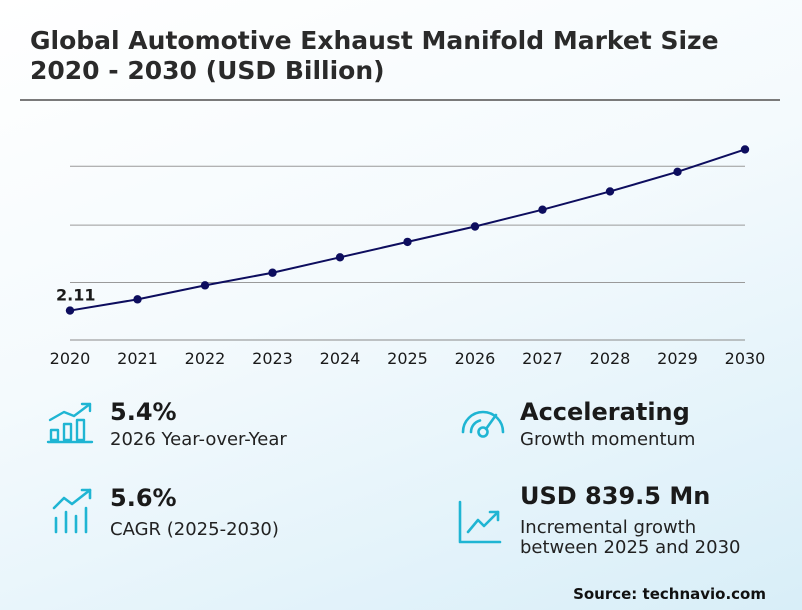  What do you see at coordinates (605, 412) in the screenshot?
I see `stat-momentum-value: Accelerating` at bounding box center [605, 412].